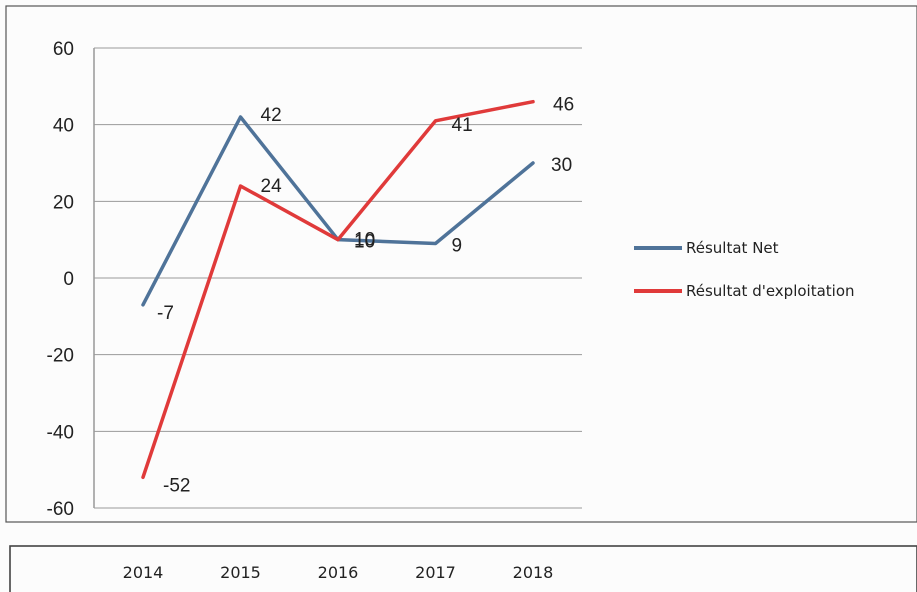 This screenshot has width=917, height=592. I want to click on y-axis-ticks: 60 40 20 0 -20 -40 -60, so click(60, 279).